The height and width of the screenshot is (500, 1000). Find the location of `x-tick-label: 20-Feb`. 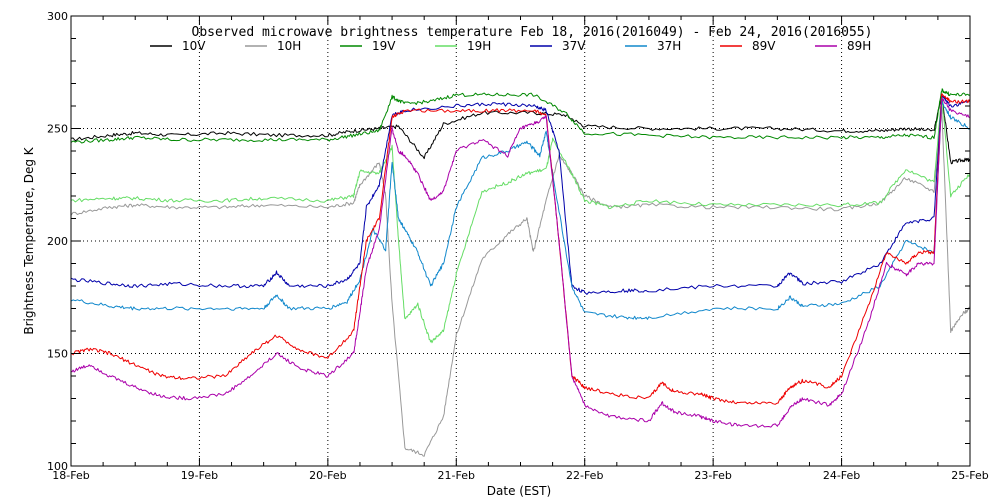

x-tick-label: 20-Feb is located at coordinates (327, 475).